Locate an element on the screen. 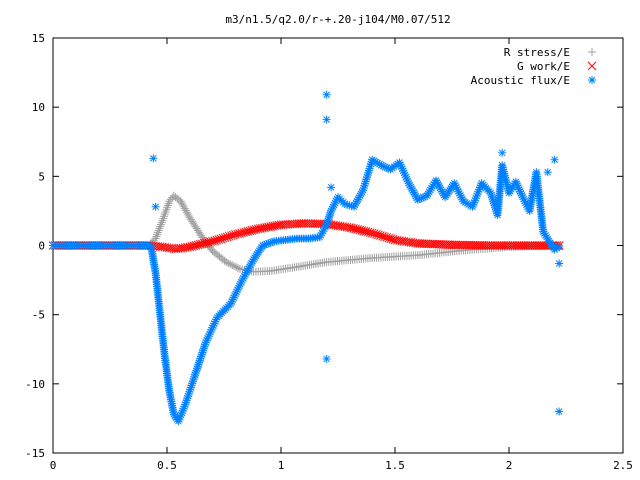 Image resolution: width=640 pixels, height=480 pixels. legend-label: G work/E is located at coordinates (543, 66).